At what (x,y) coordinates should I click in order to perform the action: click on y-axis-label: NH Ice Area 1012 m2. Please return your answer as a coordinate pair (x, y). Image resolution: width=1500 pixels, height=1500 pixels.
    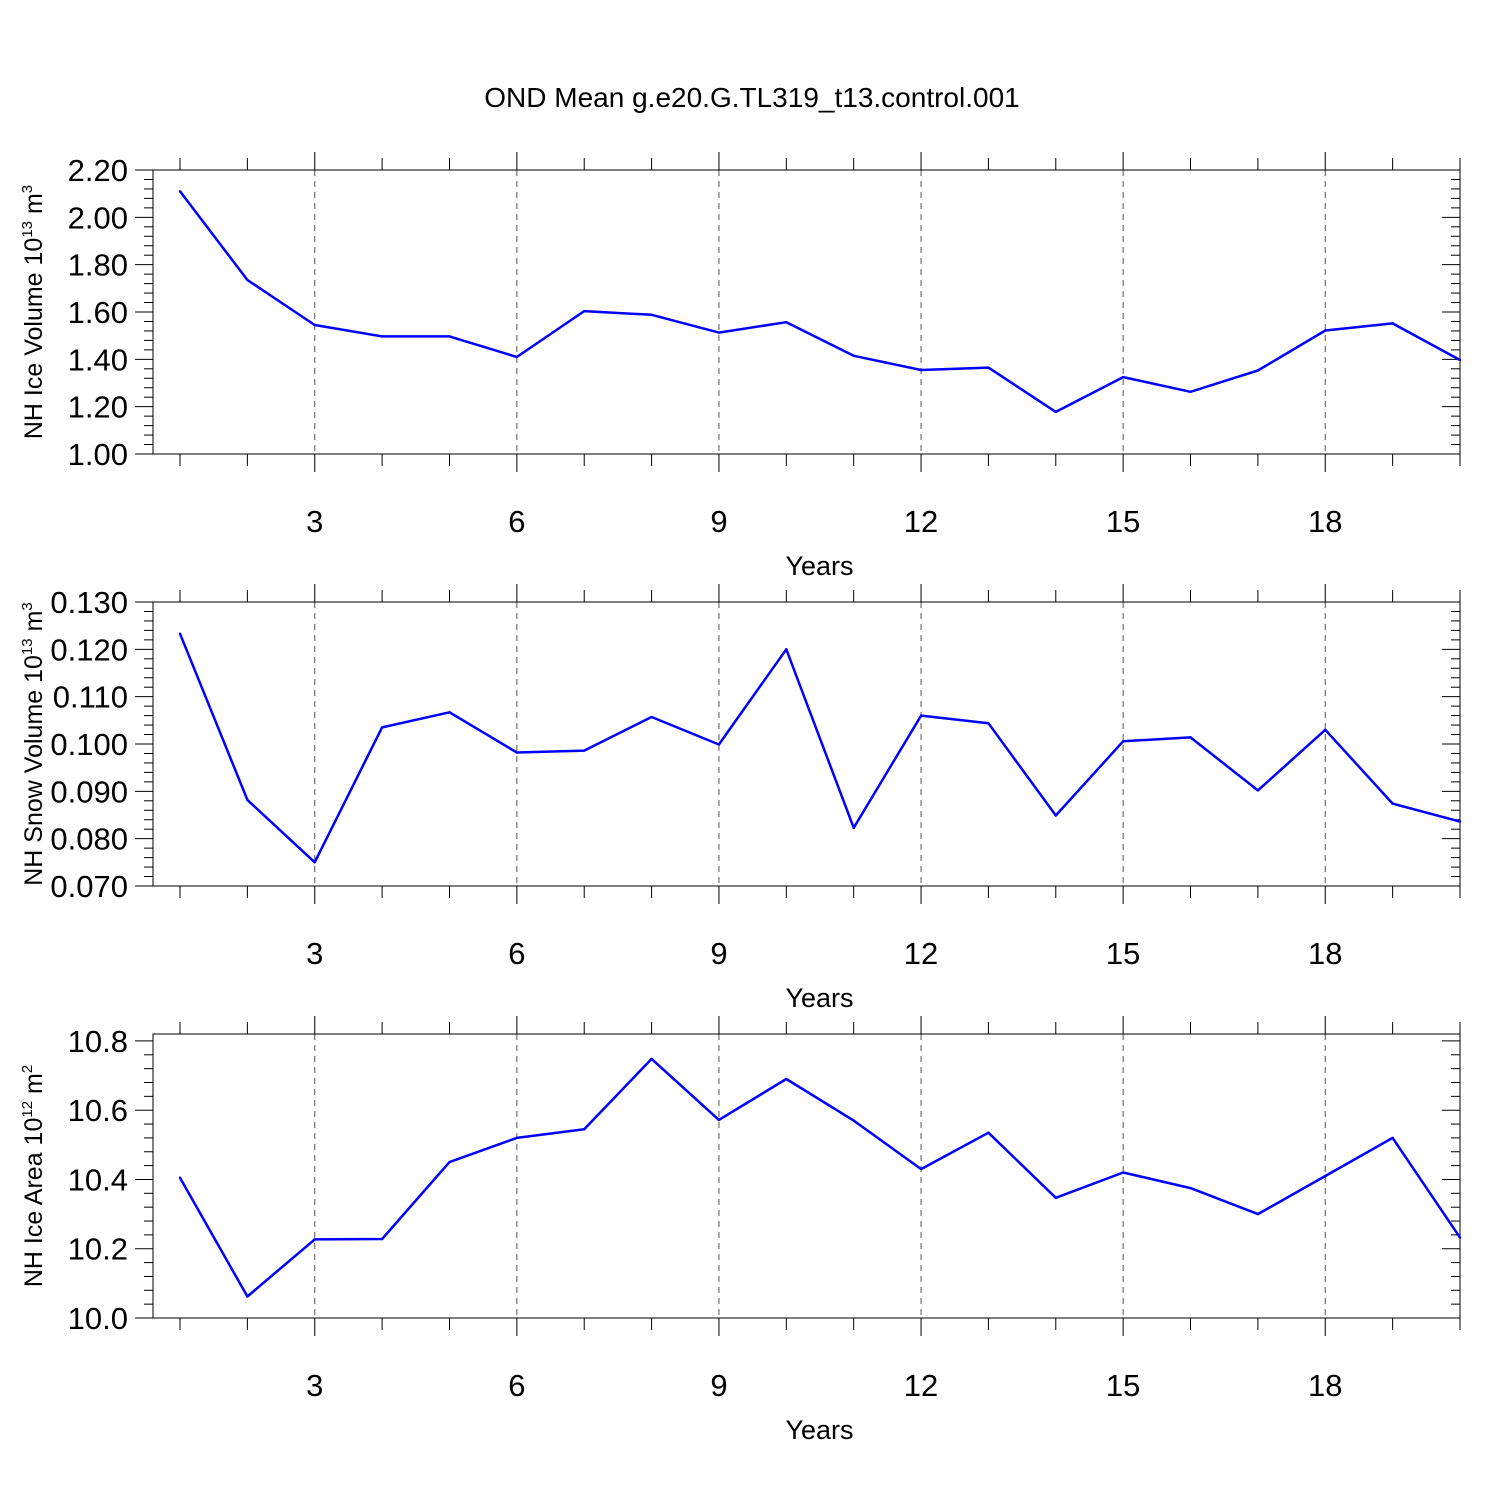
    Looking at the image, I should click on (33, 1176).